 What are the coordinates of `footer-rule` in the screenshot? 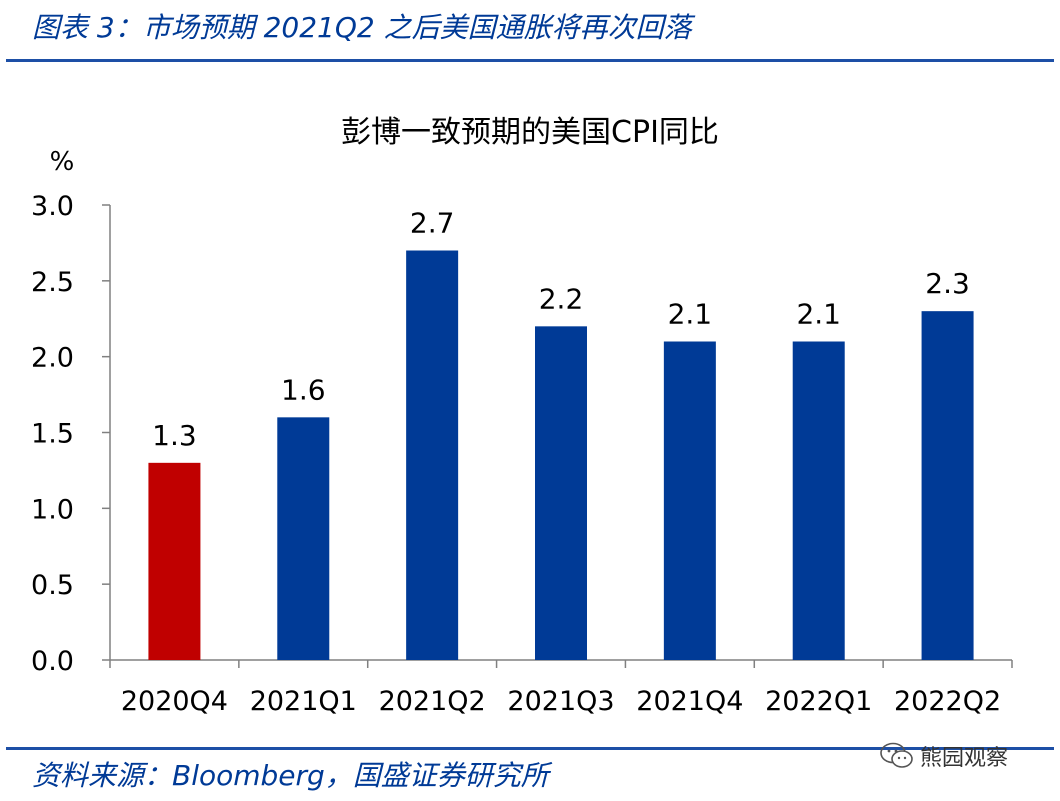 It's located at (530, 748).